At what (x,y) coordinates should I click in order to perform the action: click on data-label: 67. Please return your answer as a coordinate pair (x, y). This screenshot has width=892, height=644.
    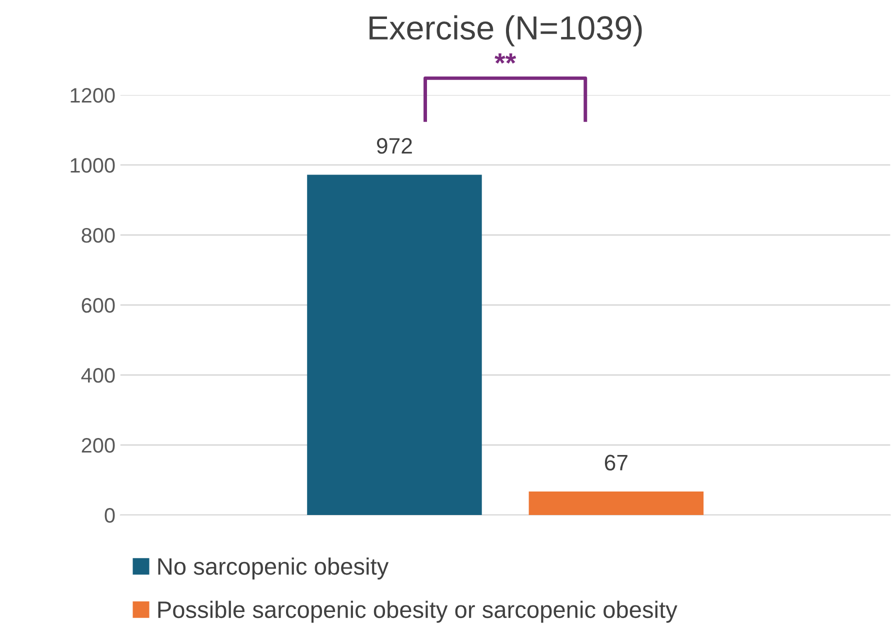
    Looking at the image, I should click on (616, 462).